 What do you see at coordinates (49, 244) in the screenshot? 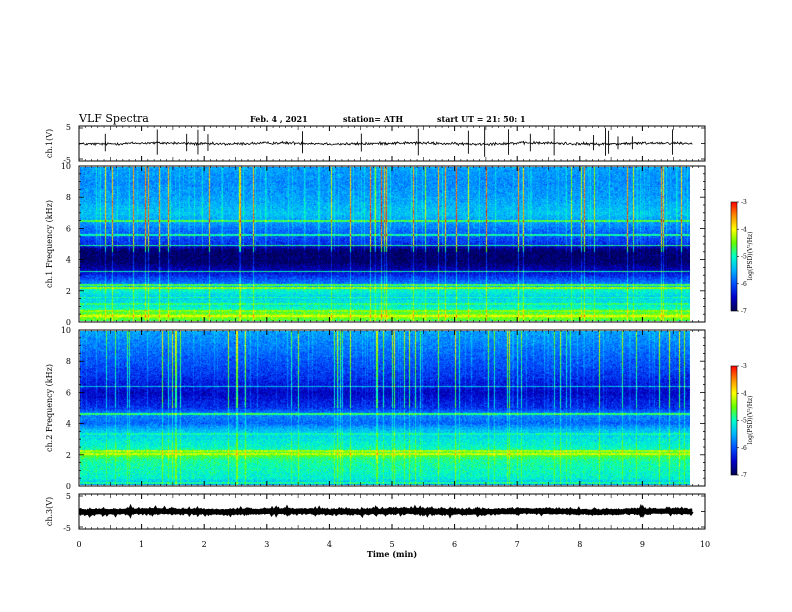
I see `ch1-spectrogram-ylabel: ch.1 Frequency (kHz)` at bounding box center [49, 244].